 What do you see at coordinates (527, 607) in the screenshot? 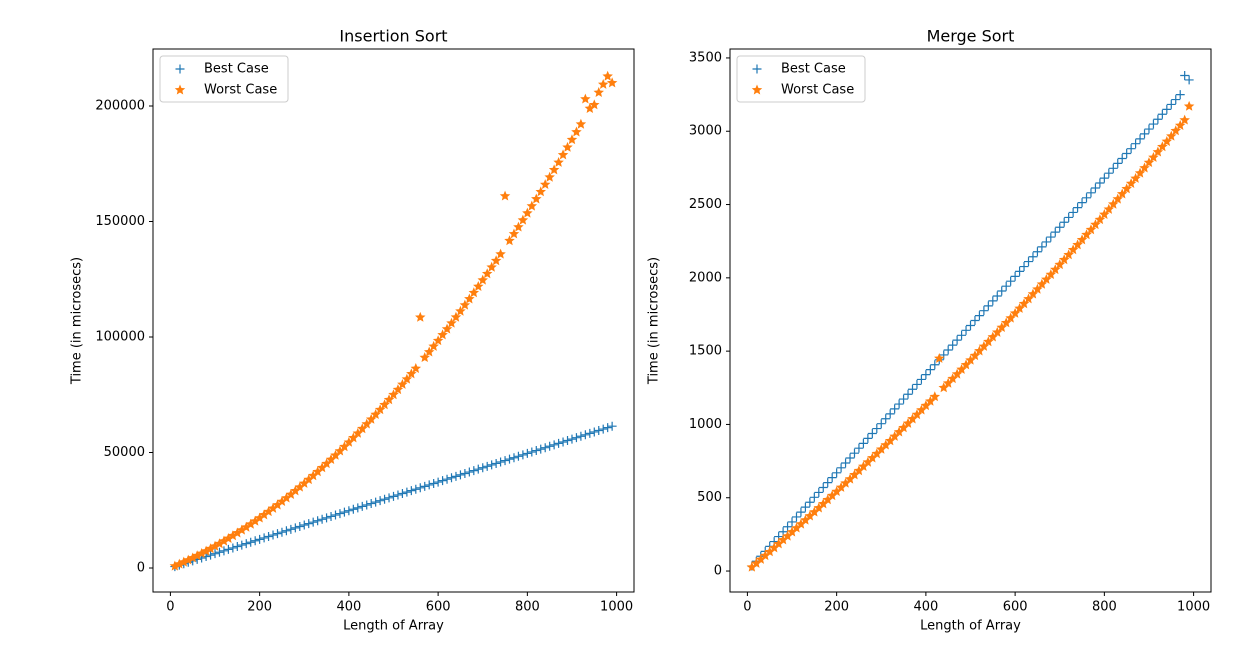
I see `x-tick-label: 800` at bounding box center [527, 607].